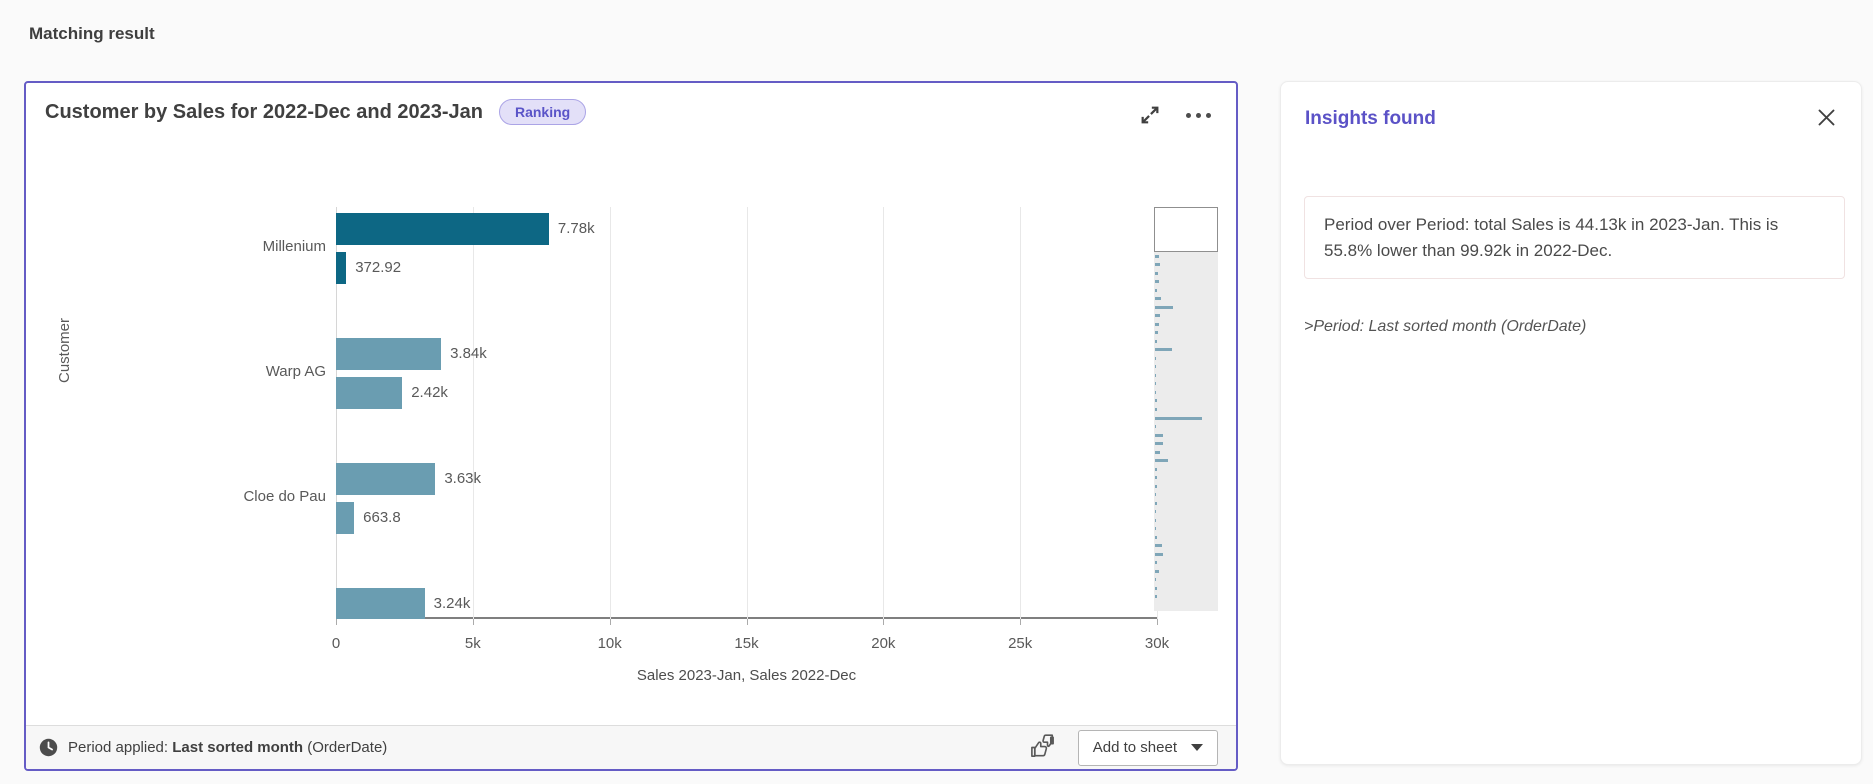  What do you see at coordinates (1043, 748) in the screenshot?
I see `feedback-thumbs-icon` at bounding box center [1043, 748].